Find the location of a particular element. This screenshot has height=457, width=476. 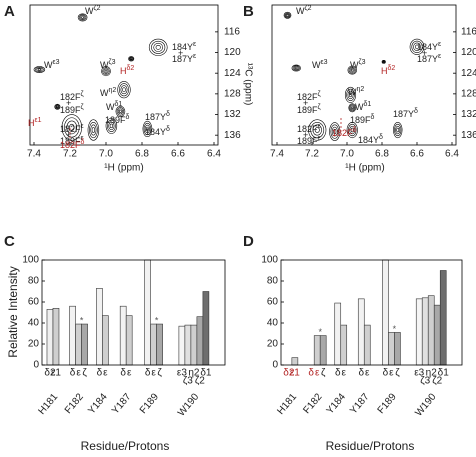

panel-label: A is located at coordinates (9, 11).